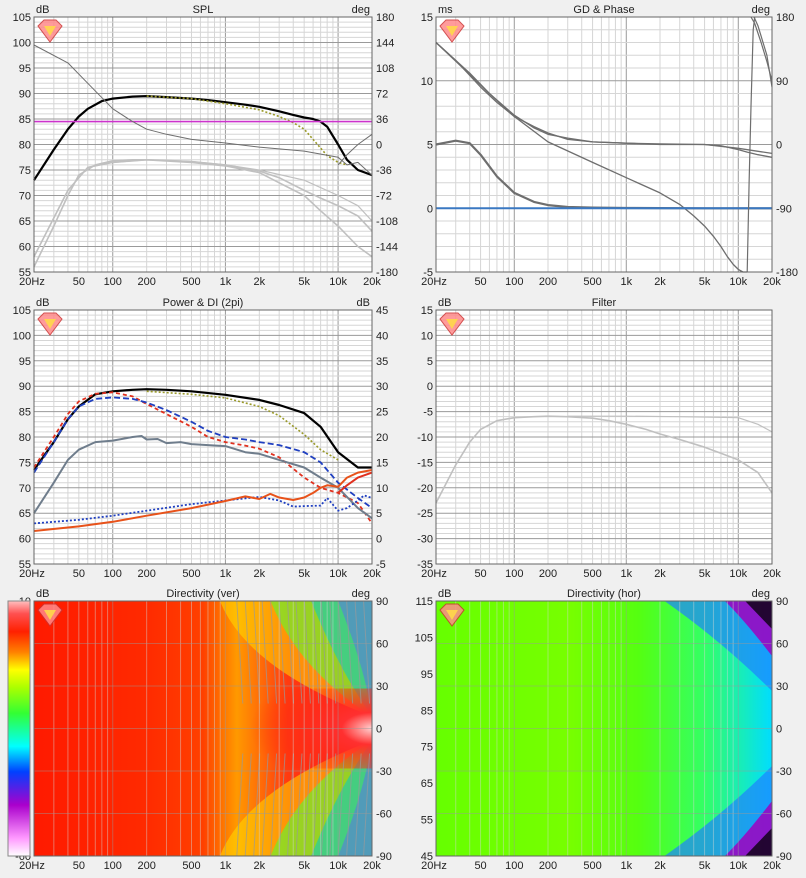 This screenshot has width=806, height=878. Describe the element at coordinates (295, 728) in the screenshot. I see `axis-core` at that location.